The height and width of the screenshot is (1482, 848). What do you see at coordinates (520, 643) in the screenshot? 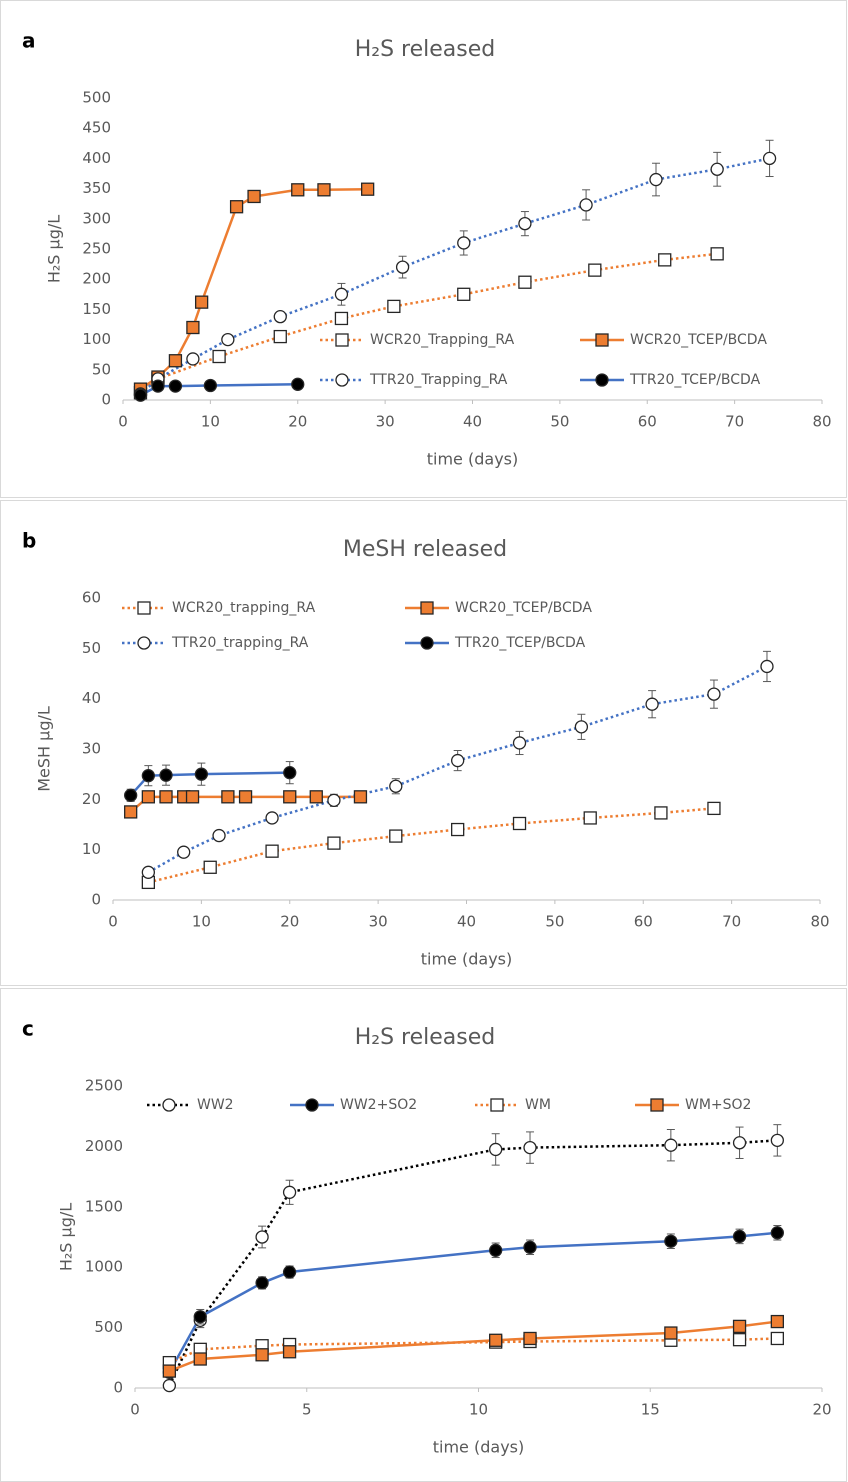
I see `legend-label: TTR20_TCEP/BCDA` at bounding box center [520, 643].